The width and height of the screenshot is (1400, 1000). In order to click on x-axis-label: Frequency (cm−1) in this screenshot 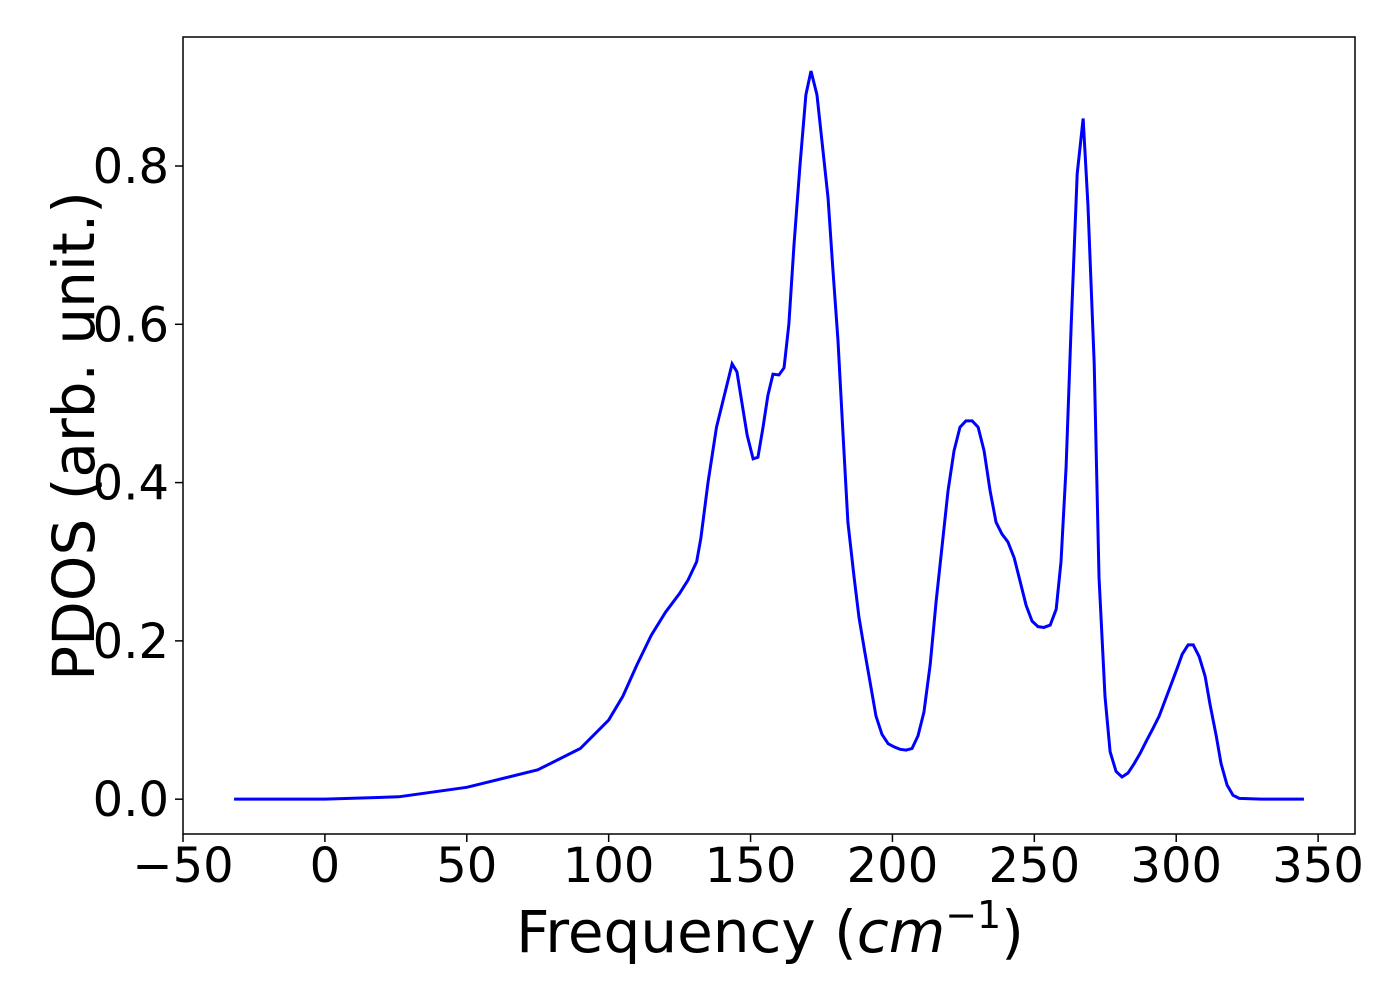, I will do `click(770, 929)`.